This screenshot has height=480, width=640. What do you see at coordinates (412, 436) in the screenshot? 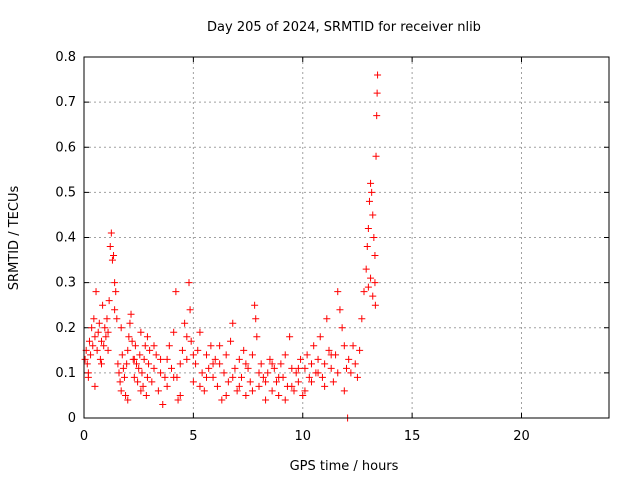
I see `x-tick-label: 15` at bounding box center [412, 436].